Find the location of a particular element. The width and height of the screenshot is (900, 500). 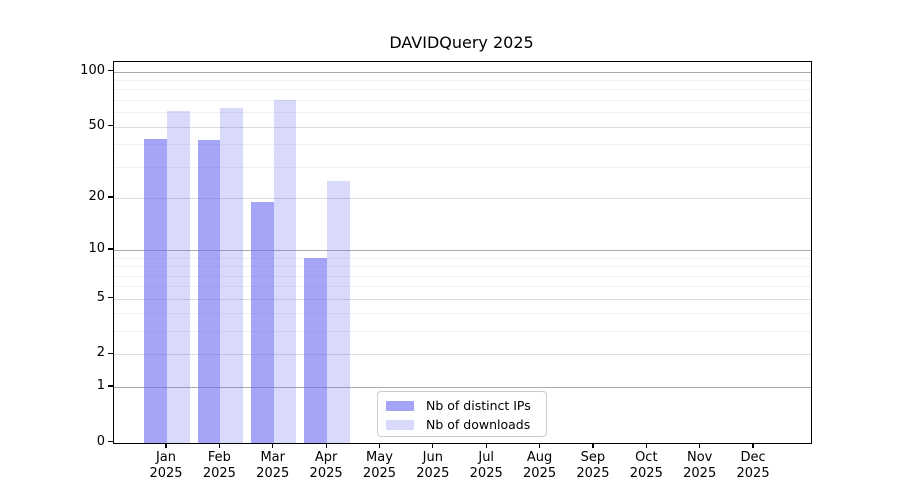

x-tick-label-nov: Nov 2025 is located at coordinates (700, 465).